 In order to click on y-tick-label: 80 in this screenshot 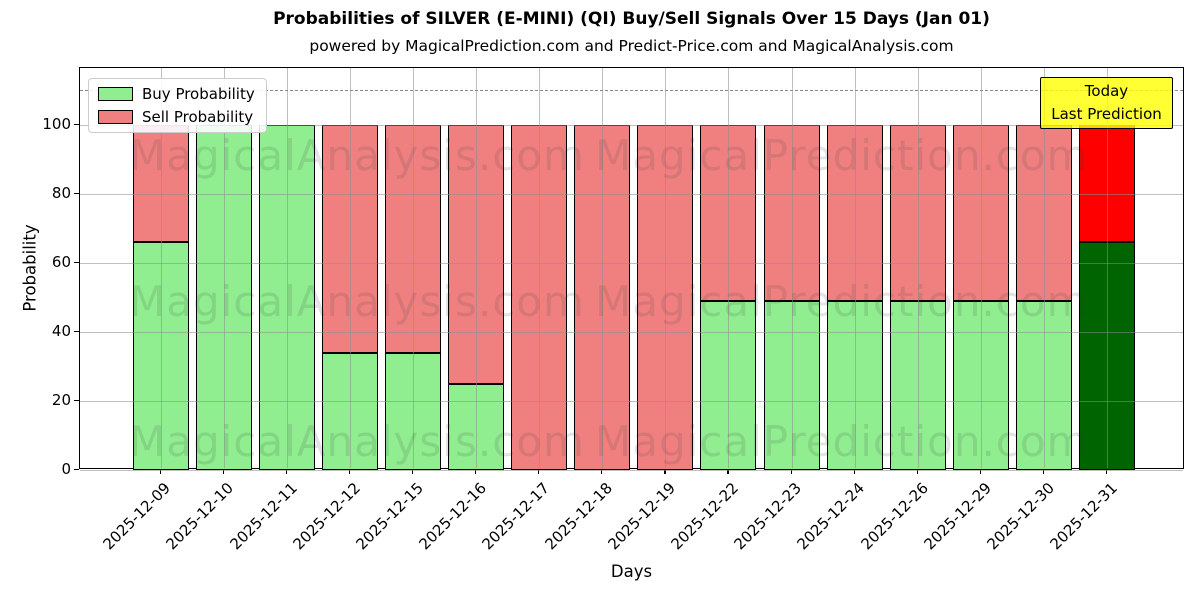, I will do `click(61, 192)`.